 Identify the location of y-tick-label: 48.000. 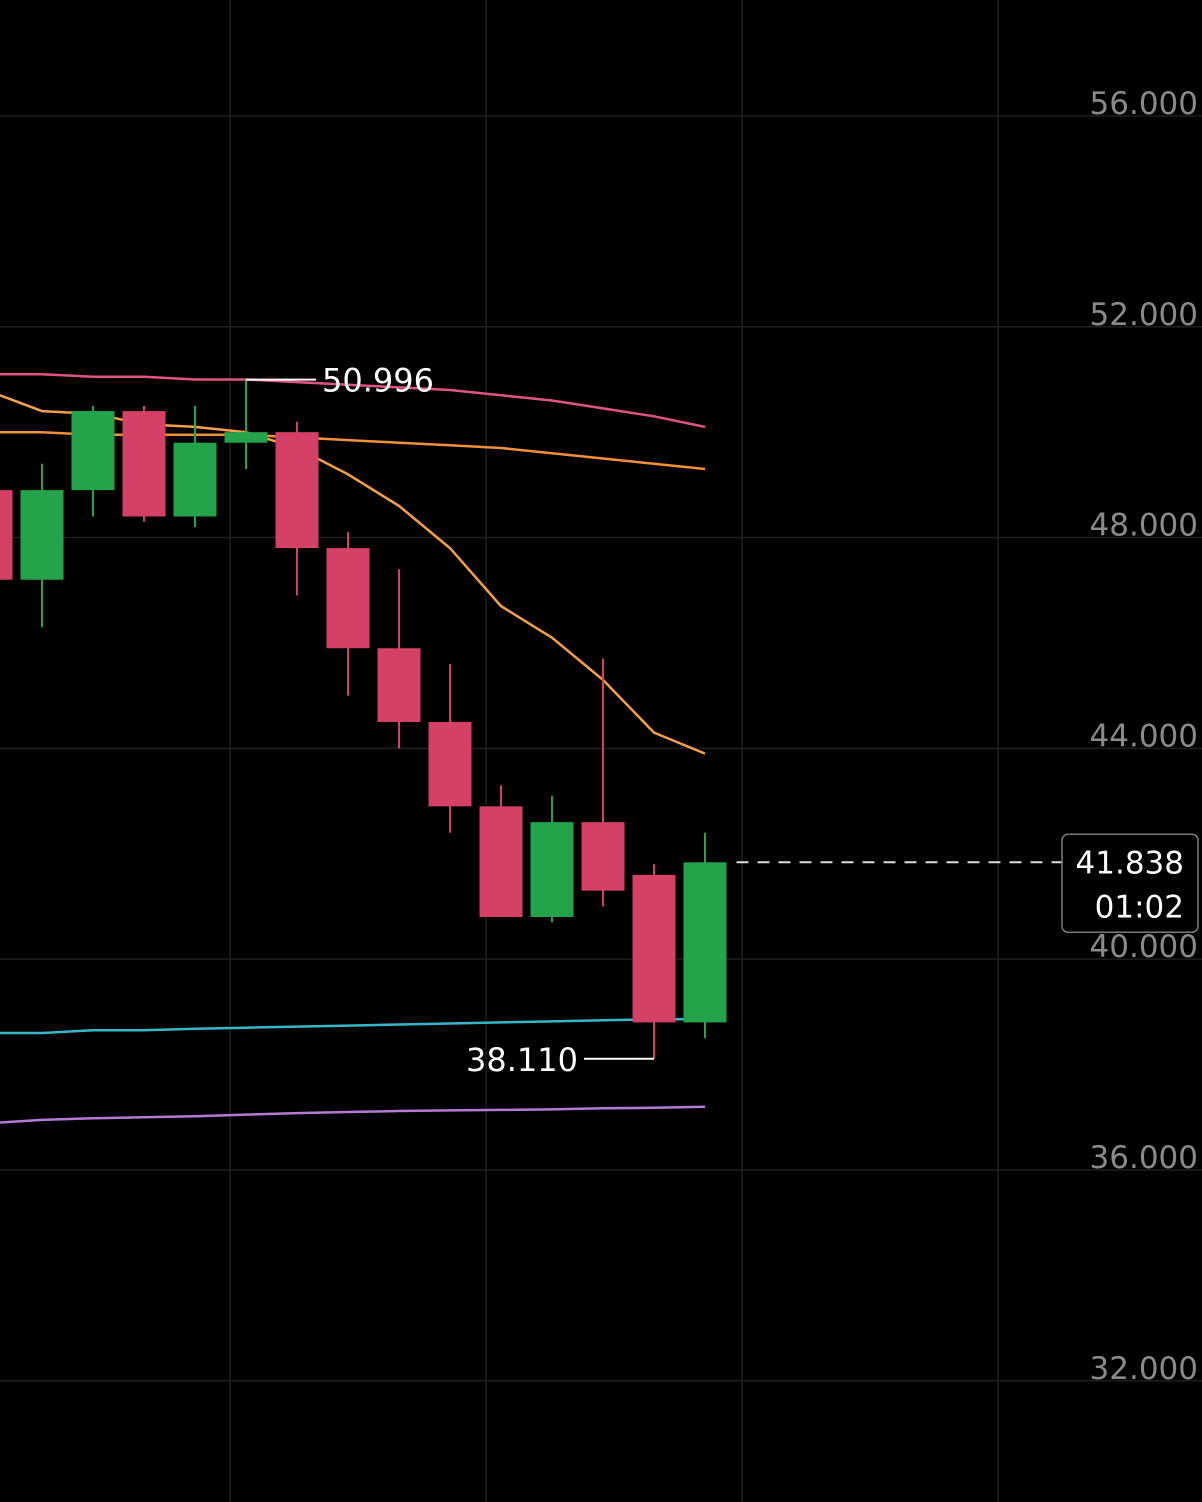
(1144, 526).